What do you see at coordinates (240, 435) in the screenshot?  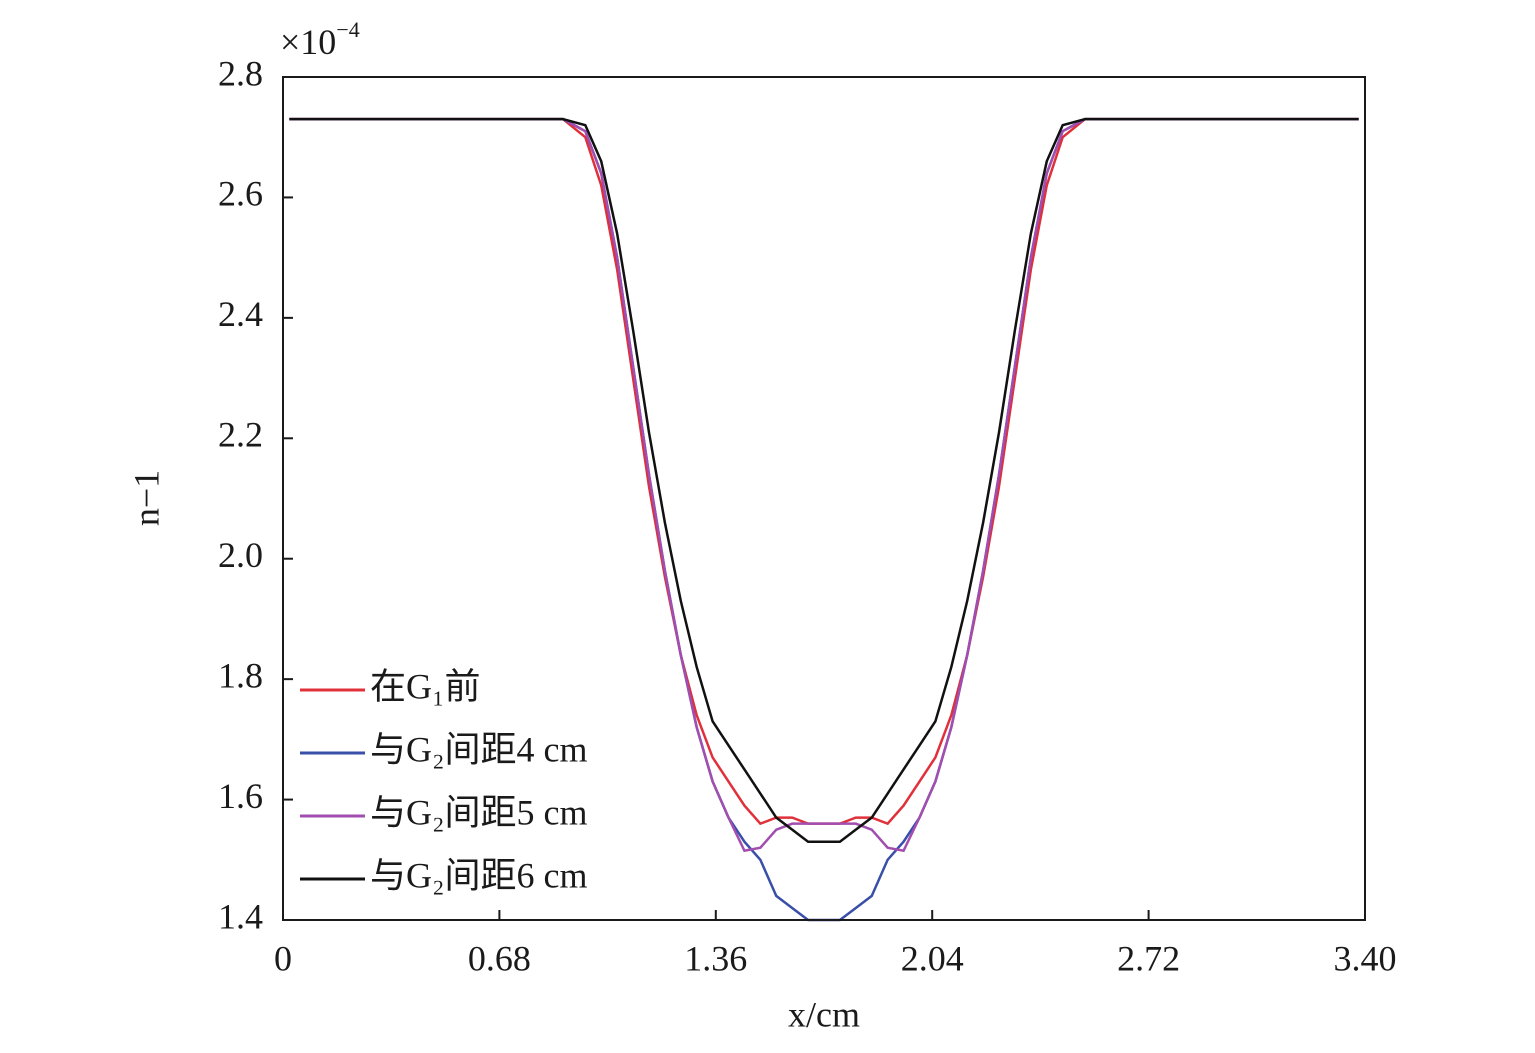 I see `y-tick-label: 2.2` at bounding box center [240, 435].